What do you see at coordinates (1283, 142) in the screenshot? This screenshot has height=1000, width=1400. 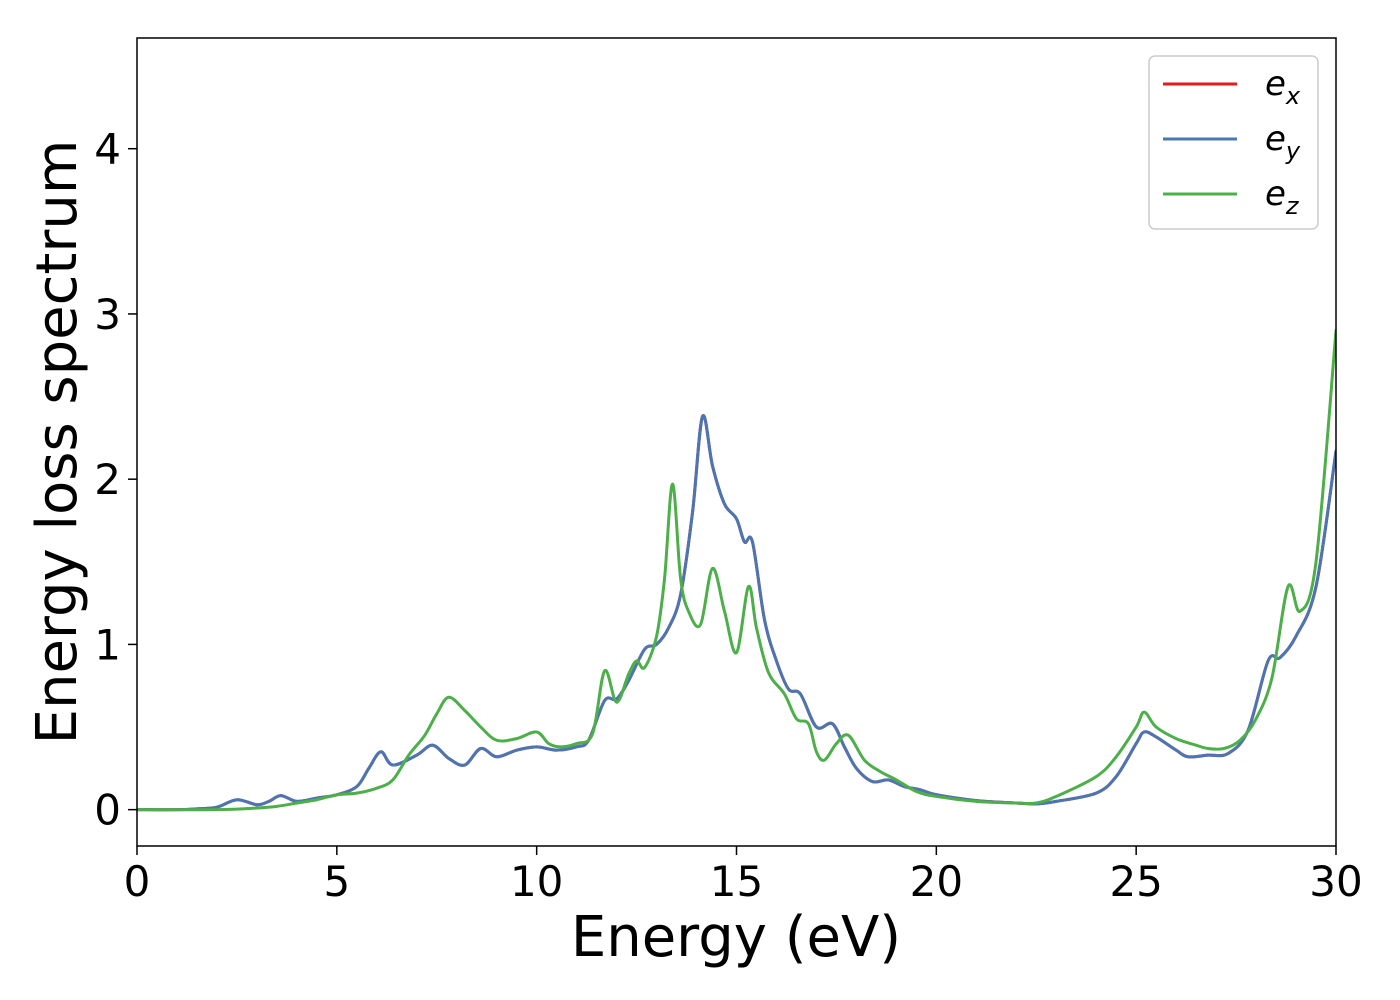 I see `legend-label-ey: ey` at bounding box center [1283, 142].